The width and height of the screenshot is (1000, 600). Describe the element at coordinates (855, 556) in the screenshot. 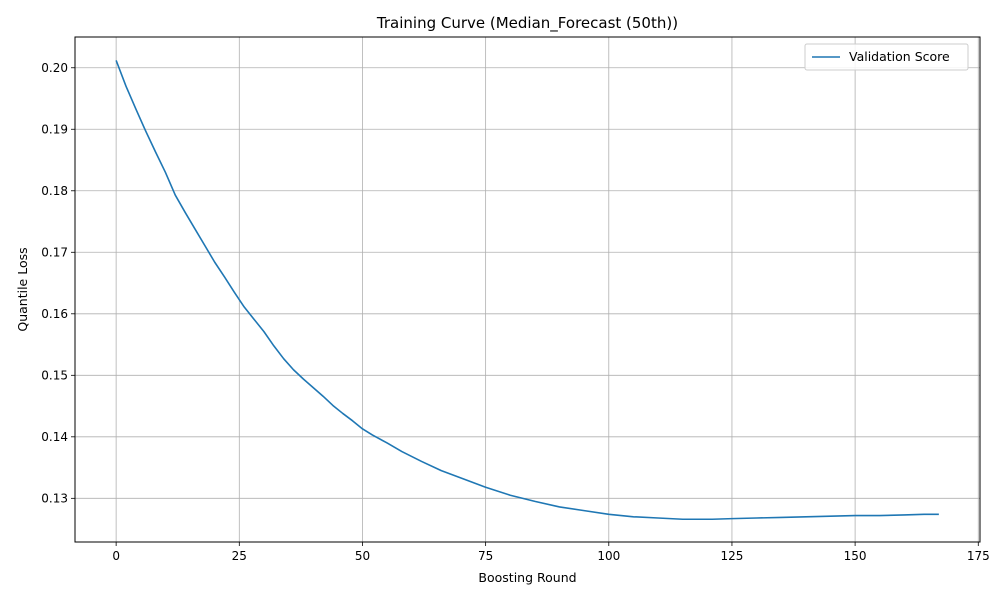

I see `x-tick-label: 150` at that location.